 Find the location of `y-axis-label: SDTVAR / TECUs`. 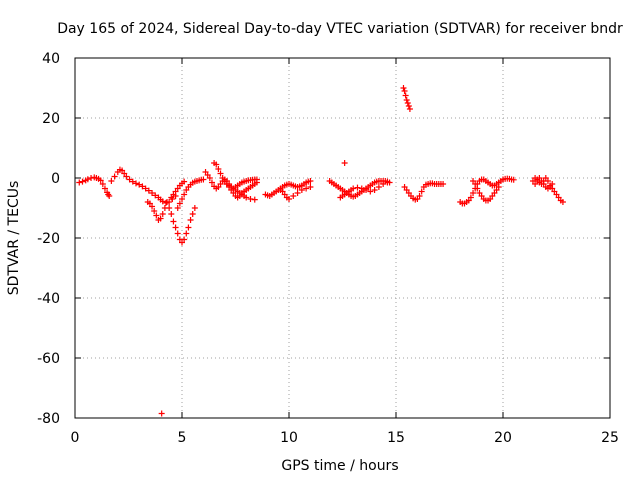

y-axis-label: SDTVAR / TECUs is located at coordinates (14, 238).